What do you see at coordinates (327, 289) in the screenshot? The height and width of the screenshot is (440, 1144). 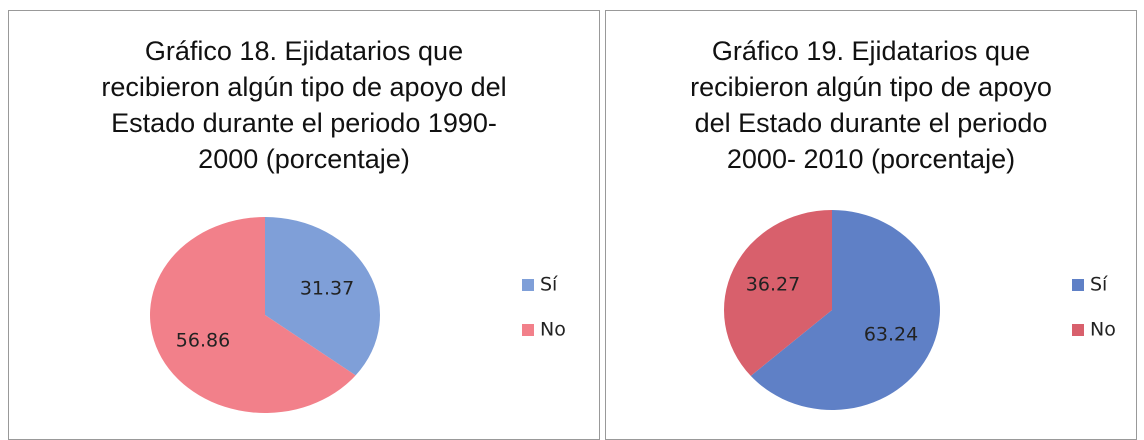 I see `data-label: 31.37` at bounding box center [327, 289].